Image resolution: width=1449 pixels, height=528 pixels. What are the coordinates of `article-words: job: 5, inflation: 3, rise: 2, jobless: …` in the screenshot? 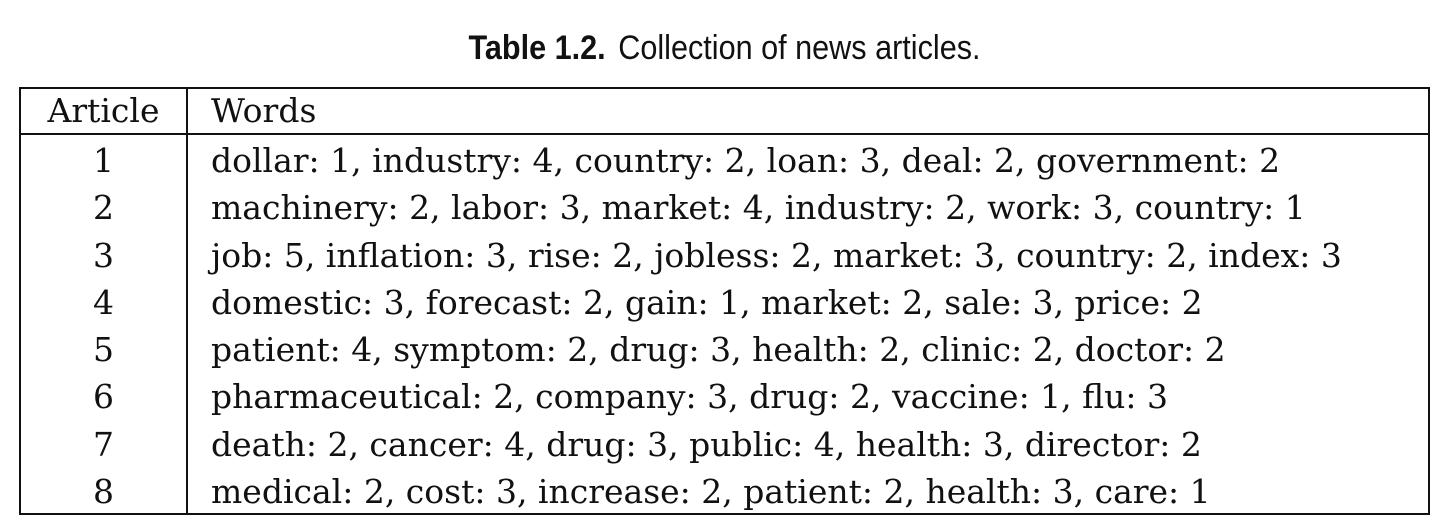 It's located at (776, 255).